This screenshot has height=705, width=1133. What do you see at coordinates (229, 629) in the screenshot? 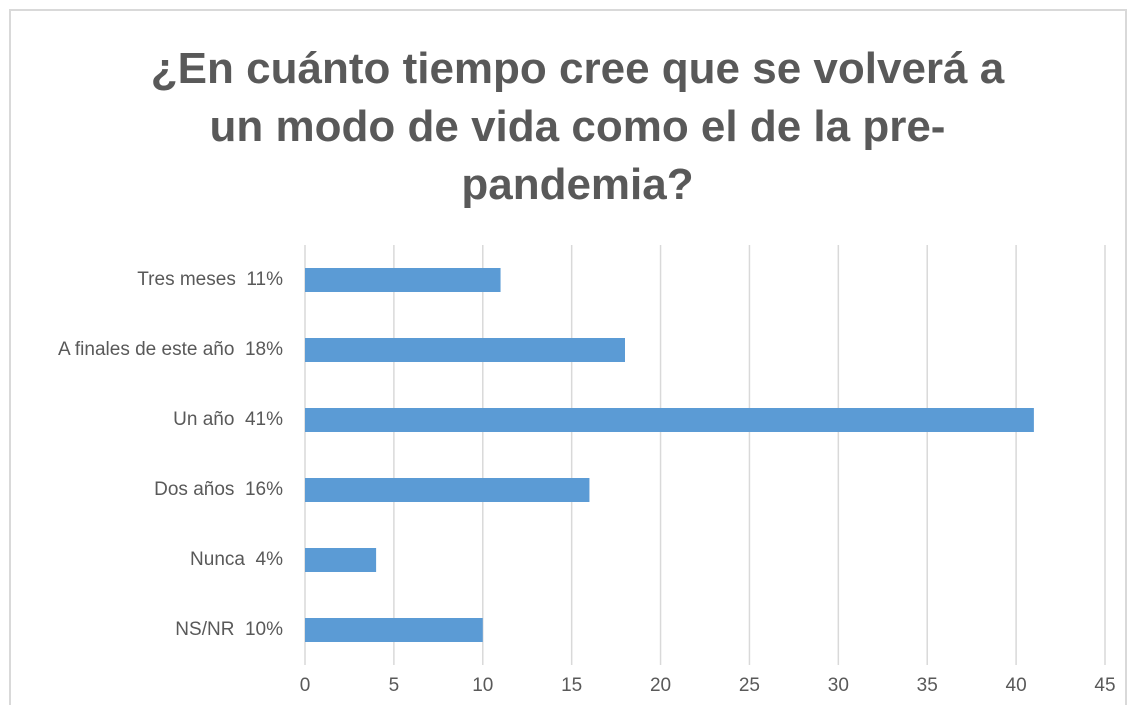
I see `y-tick-label: NS/NR 10%` at bounding box center [229, 629].